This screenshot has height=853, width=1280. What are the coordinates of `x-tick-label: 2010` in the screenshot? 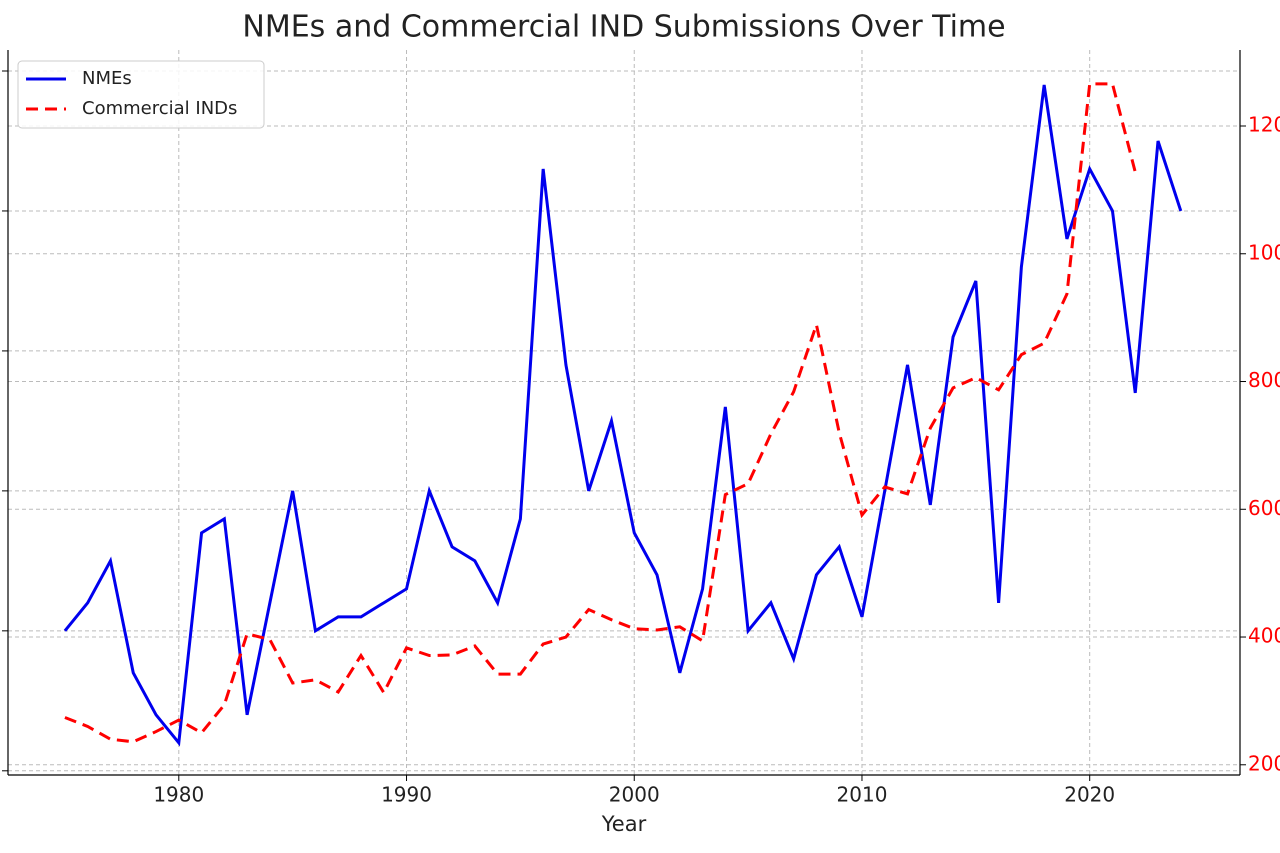 It's located at (862, 795).